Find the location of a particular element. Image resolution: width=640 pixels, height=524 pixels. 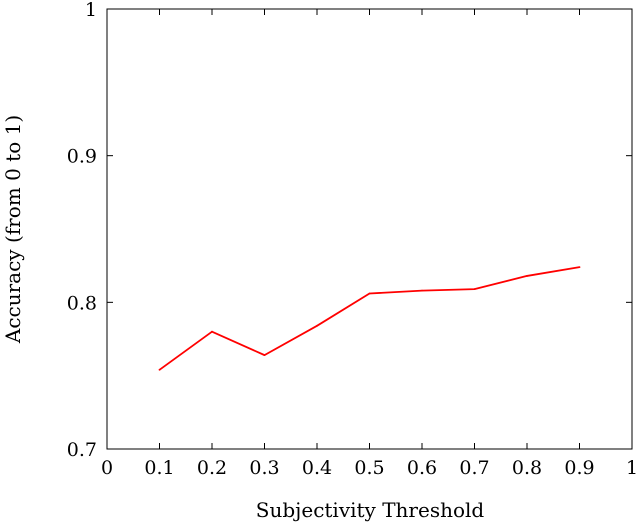

y-tick-labels: 0.7 0.8 0.9 1 is located at coordinates (82, 230).